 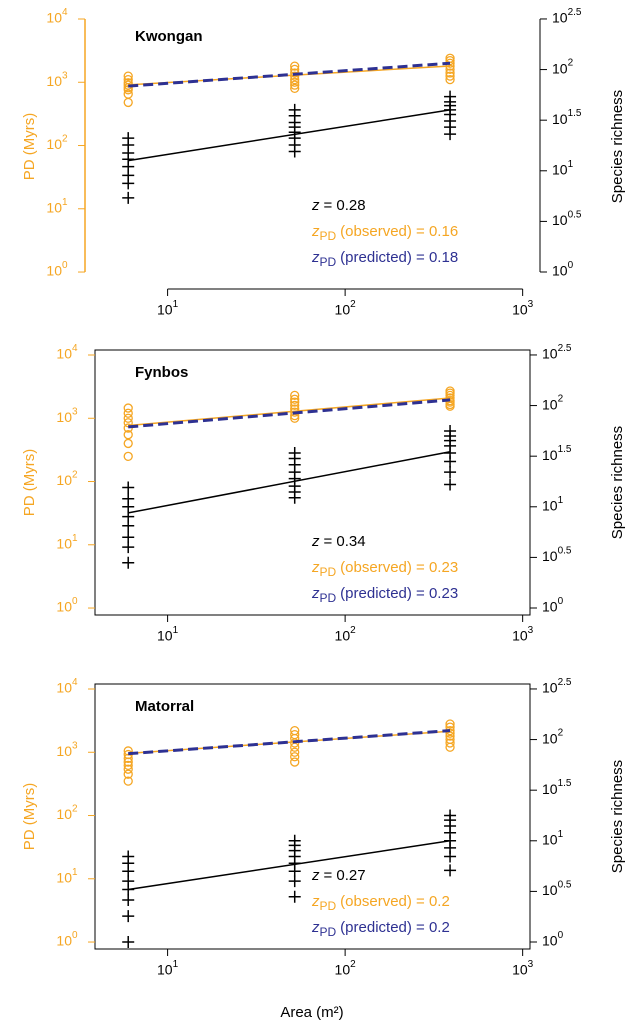 What do you see at coordinates (345, 541) in the screenshot?
I see `annotation-text: = 0.34` at bounding box center [345, 541].